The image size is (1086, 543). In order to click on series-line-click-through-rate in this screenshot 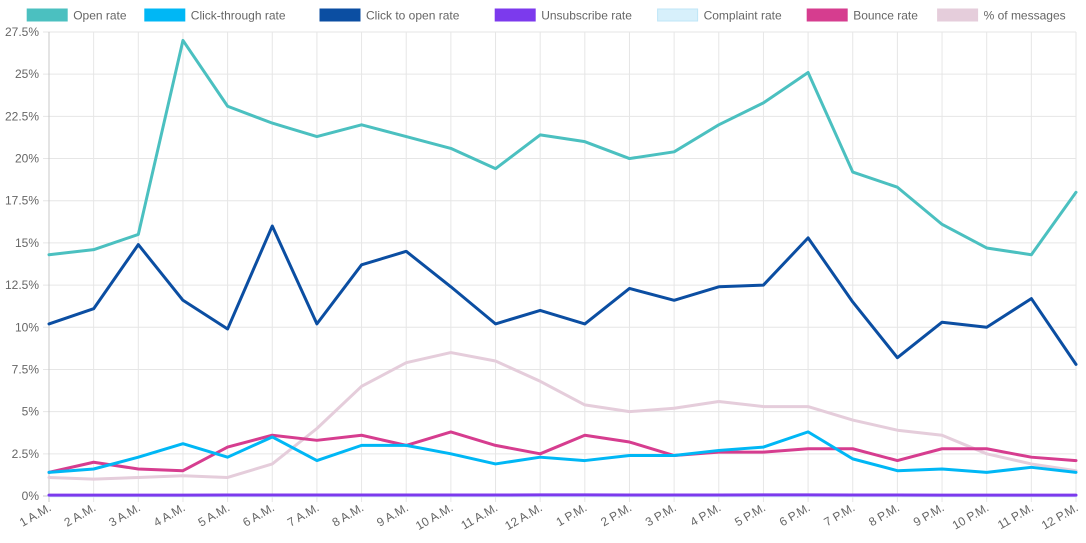, I will do `click(562, 452)`.